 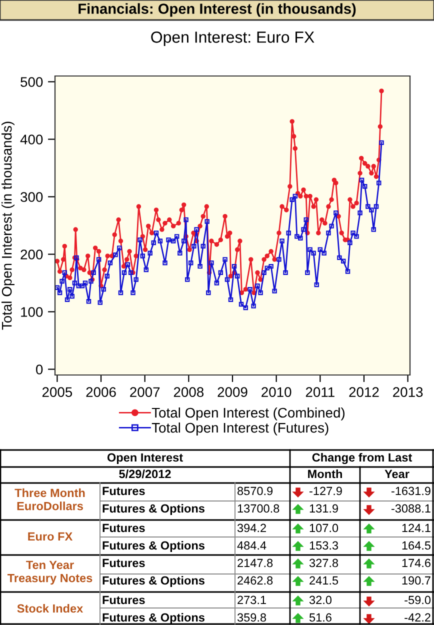 What do you see at coordinates (233, 392) in the screenshot?
I see `x-tick-label: 2009` at bounding box center [233, 392].